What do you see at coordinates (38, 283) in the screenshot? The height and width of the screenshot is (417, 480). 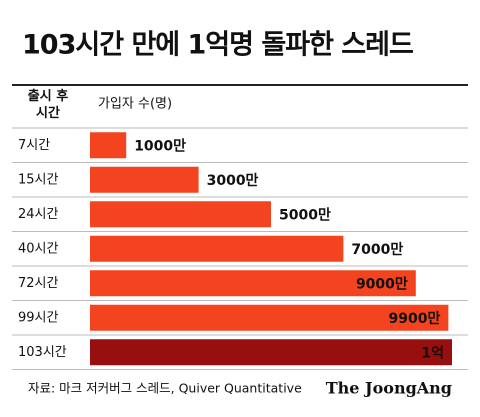 I see `category-label: 72시간` at bounding box center [38, 283].